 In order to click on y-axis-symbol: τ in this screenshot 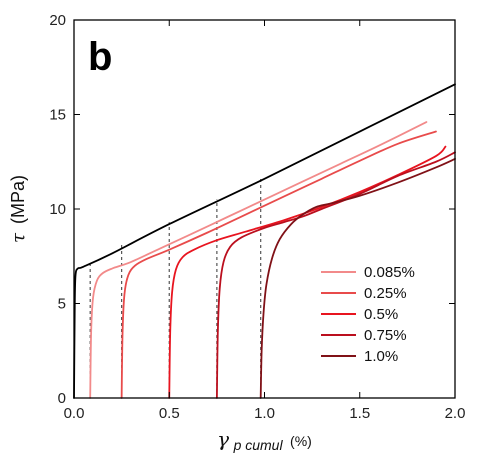, I will do `click(18, 237)`.